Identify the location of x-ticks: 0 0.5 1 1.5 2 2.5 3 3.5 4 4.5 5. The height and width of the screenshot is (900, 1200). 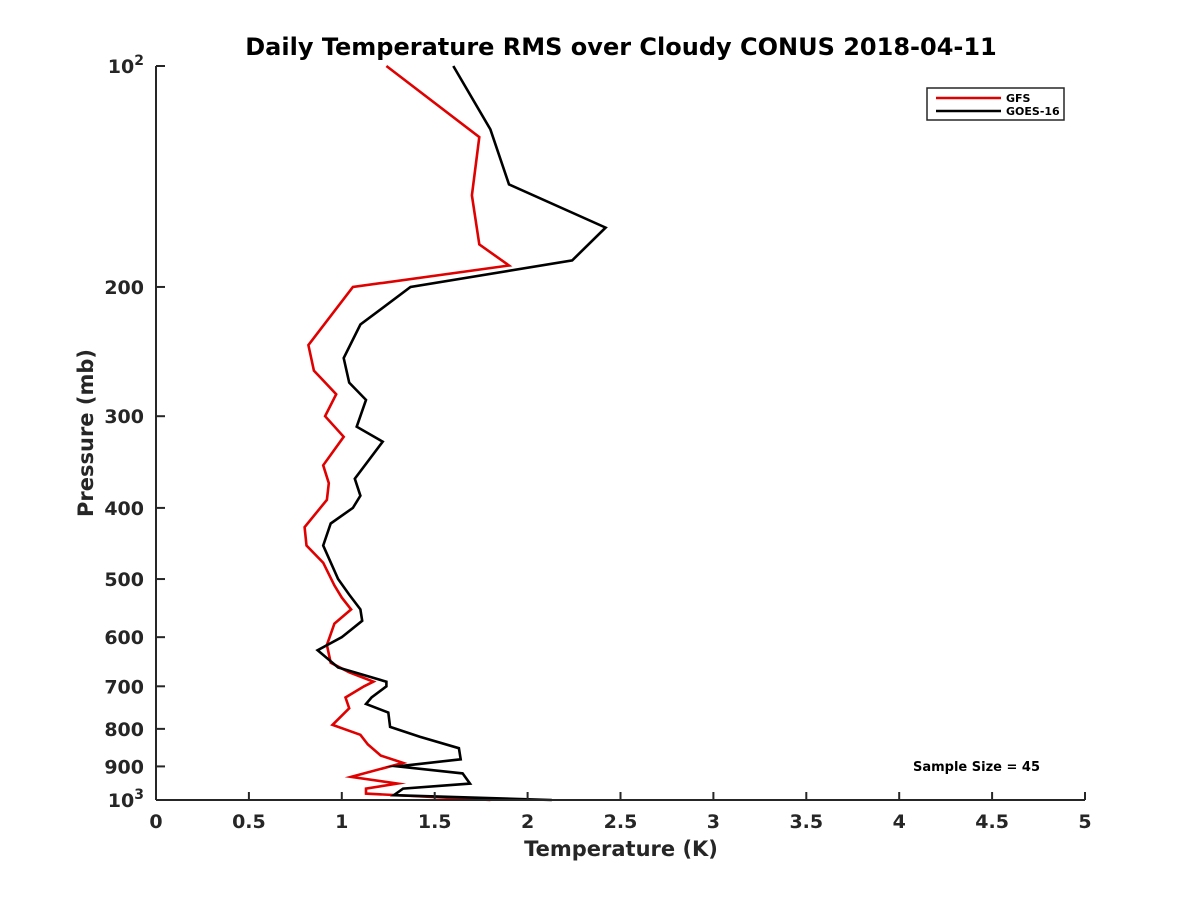
(620, 812).